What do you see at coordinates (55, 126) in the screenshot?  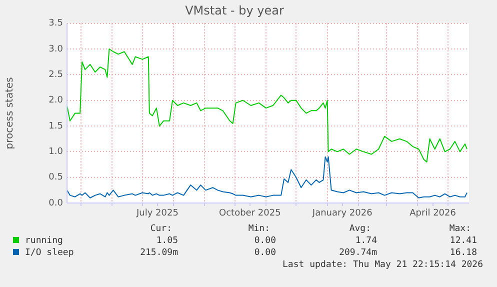 I see `y-tick-label: 1.5` at bounding box center [55, 126].